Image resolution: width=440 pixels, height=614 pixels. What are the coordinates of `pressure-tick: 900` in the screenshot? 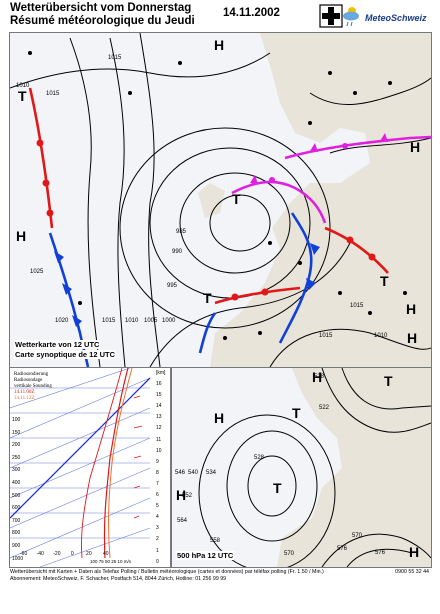 It's located at (16, 545).